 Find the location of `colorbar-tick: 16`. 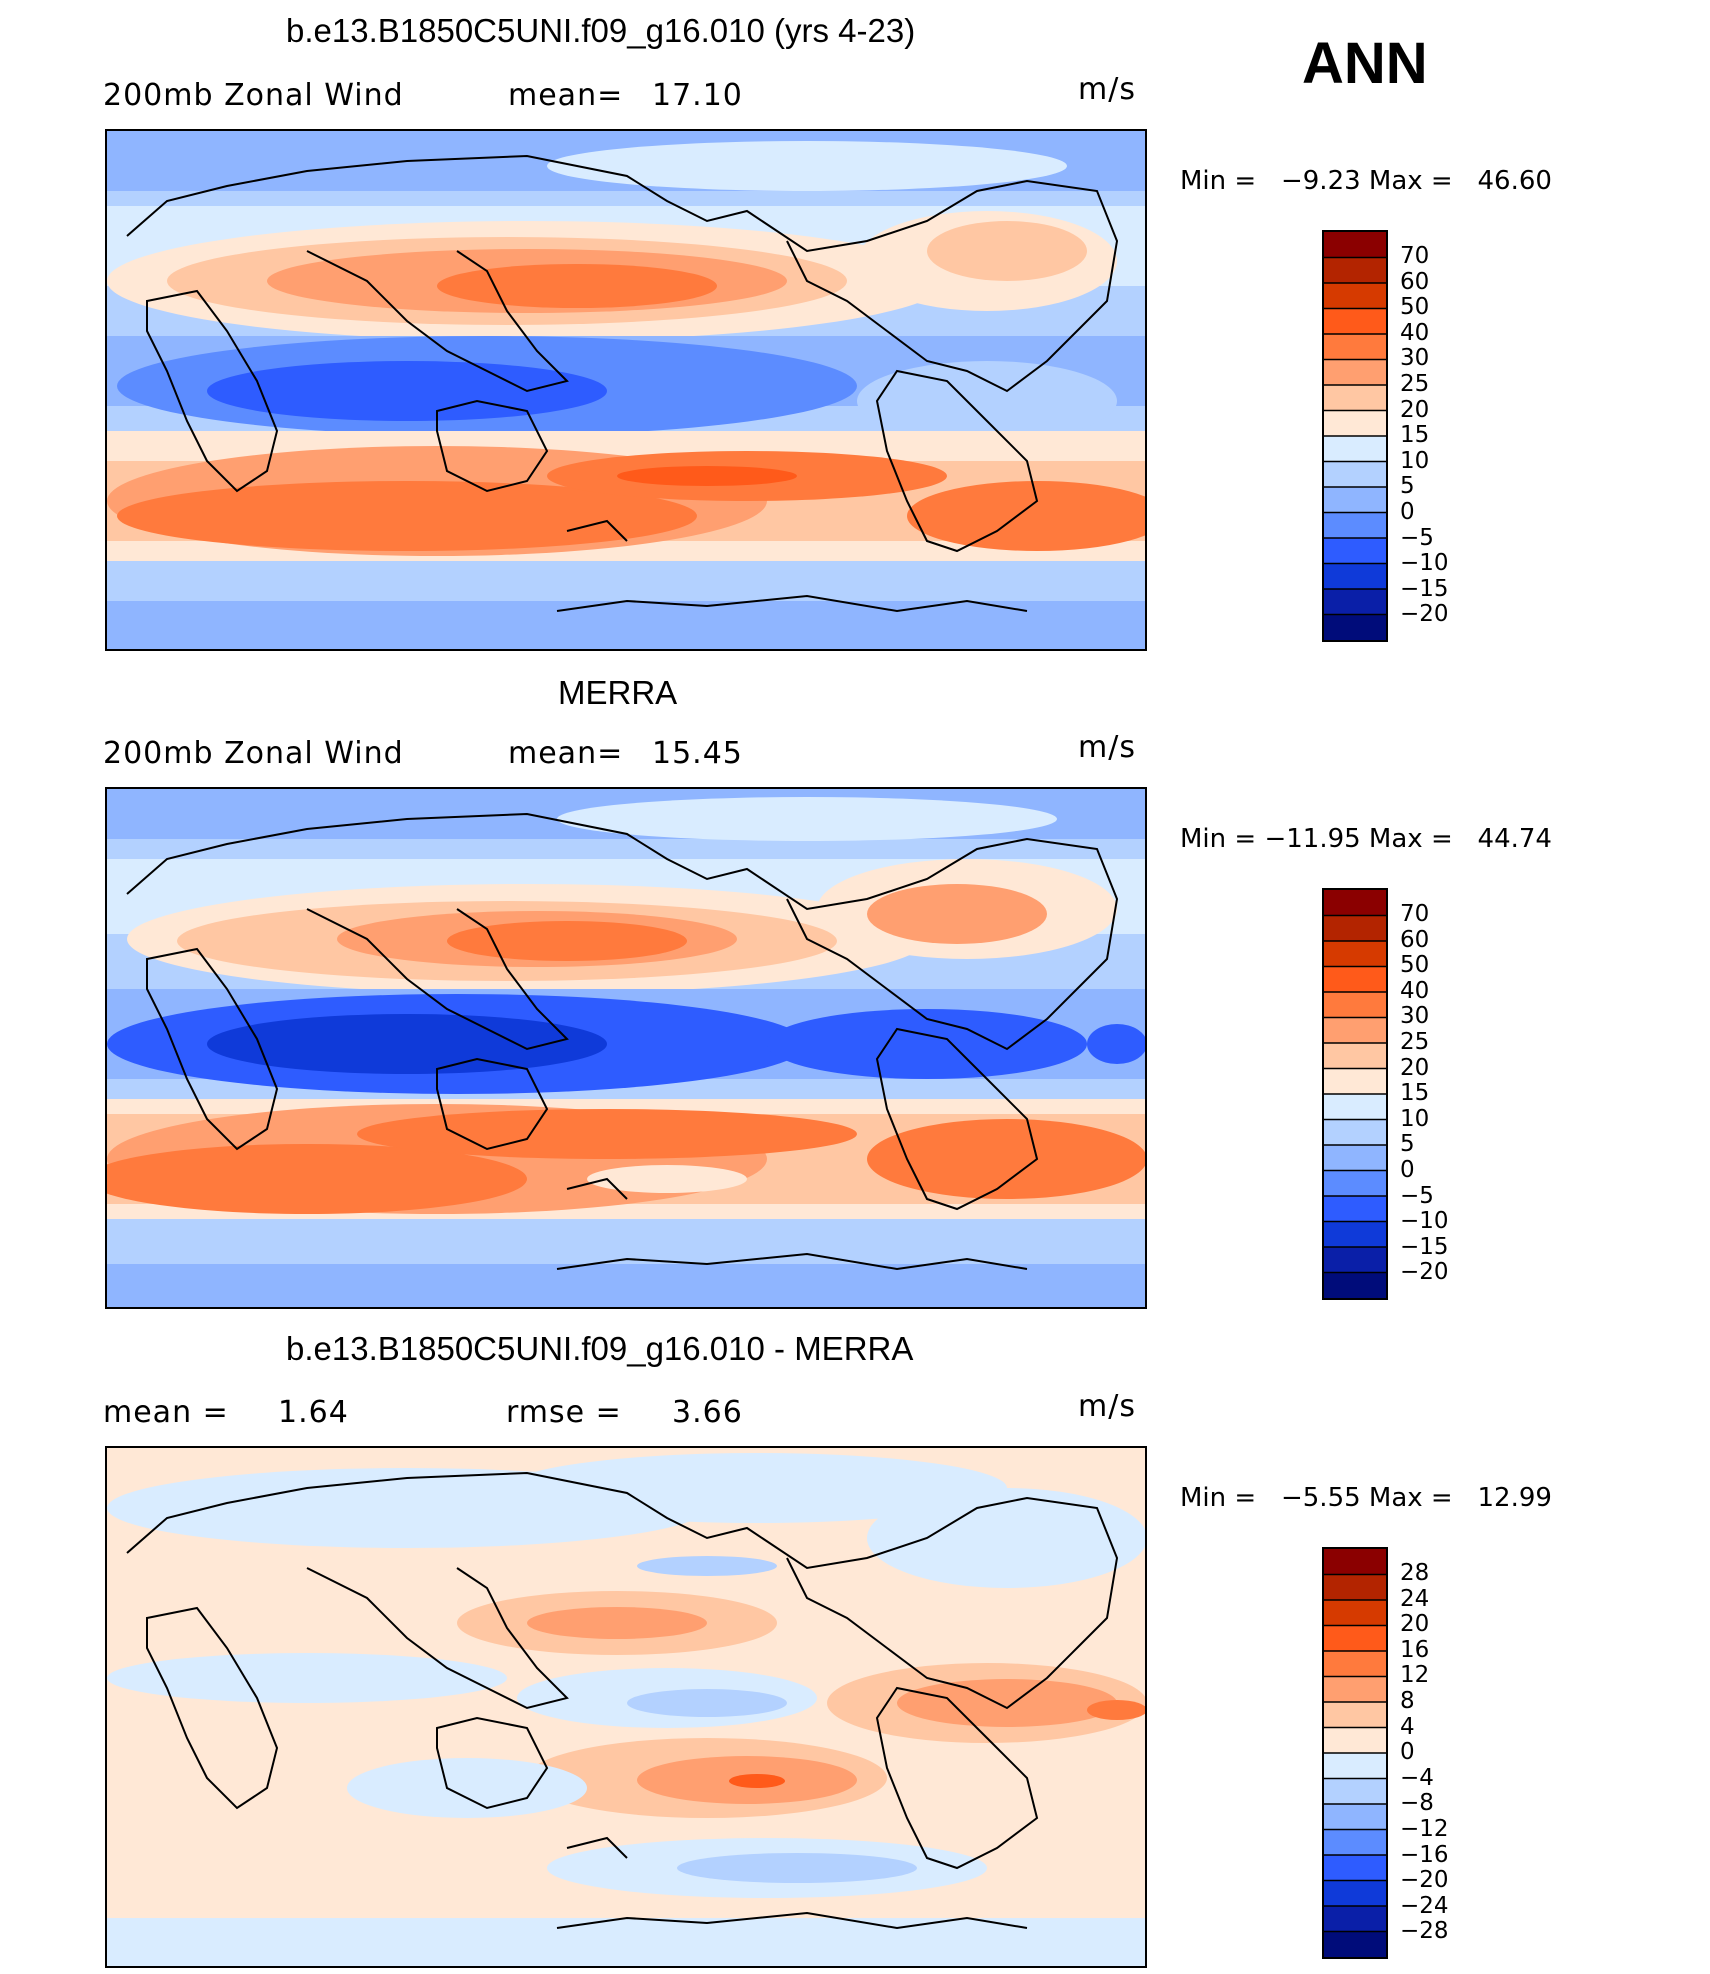

colorbar-tick: 16 is located at coordinates (1415, 1649).